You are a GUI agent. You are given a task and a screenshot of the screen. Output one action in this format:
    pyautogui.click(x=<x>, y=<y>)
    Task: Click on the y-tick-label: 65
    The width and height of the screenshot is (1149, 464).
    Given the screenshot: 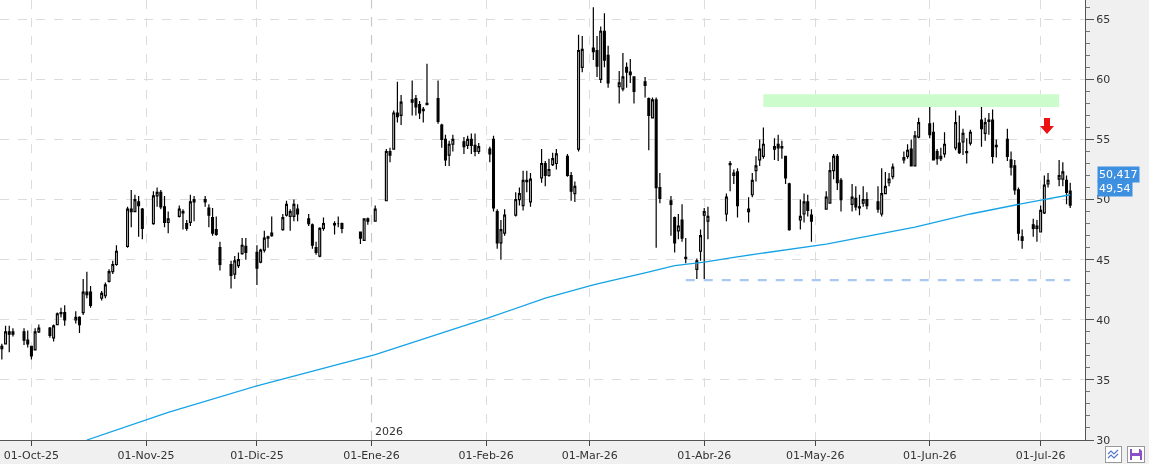 What is the action you would take?
    pyautogui.click(x=1103, y=20)
    